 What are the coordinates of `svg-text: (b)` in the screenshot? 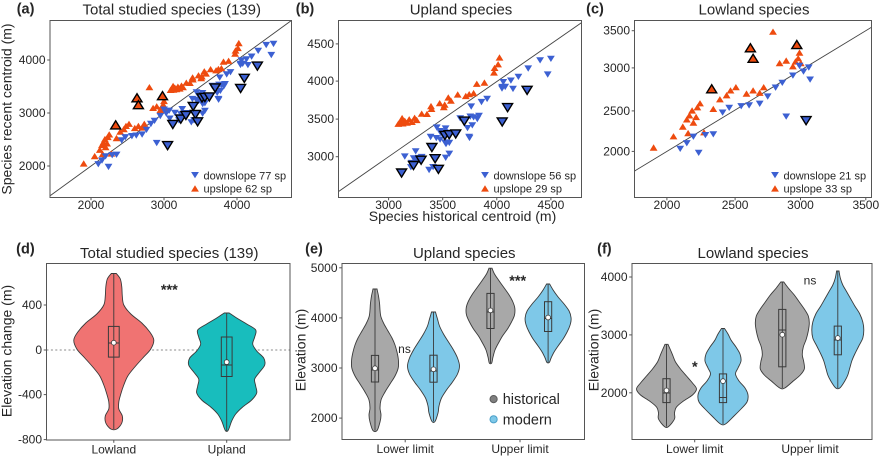 It's located at (305, 10).